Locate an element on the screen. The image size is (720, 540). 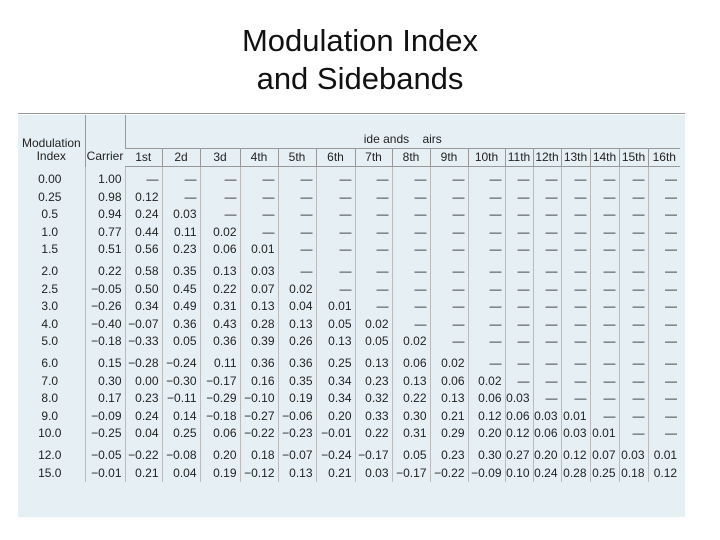
value-cell: −0.06 is located at coordinates (296, 416).